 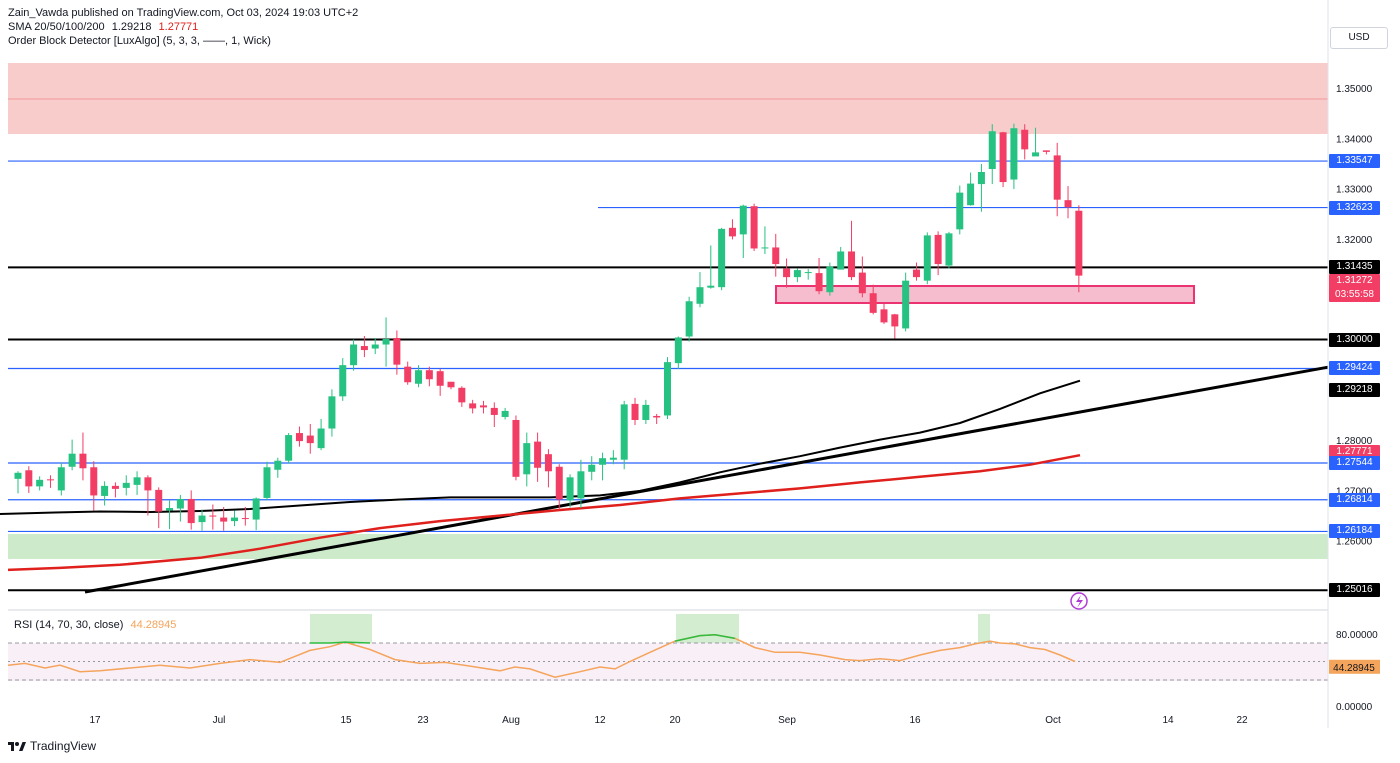 I want to click on demand-zone, so click(x=668, y=546).